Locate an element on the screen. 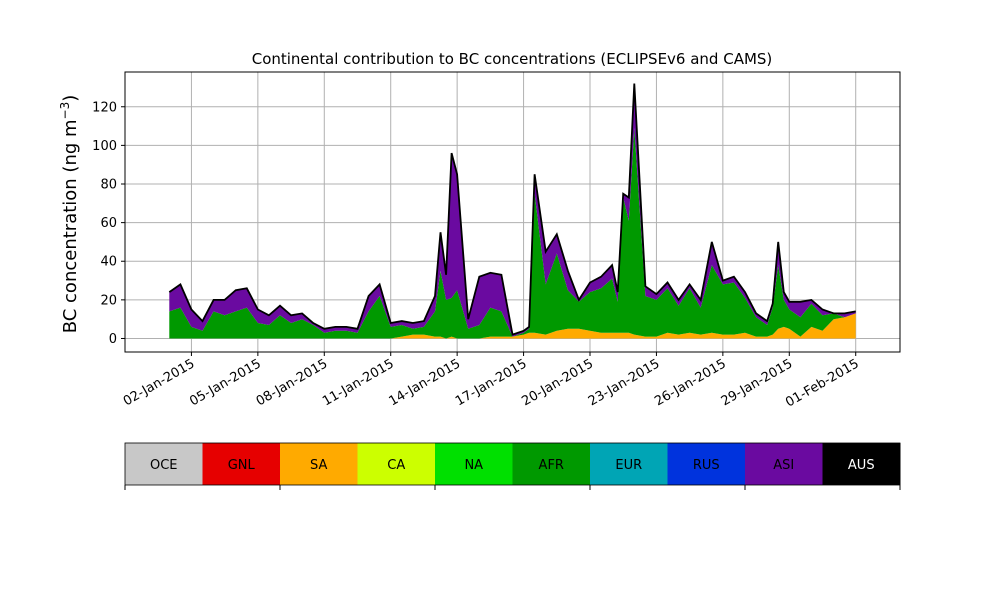 This screenshot has height=600, width=1000. x-tick-label: 23-Jan-2015 is located at coordinates (624, 382).